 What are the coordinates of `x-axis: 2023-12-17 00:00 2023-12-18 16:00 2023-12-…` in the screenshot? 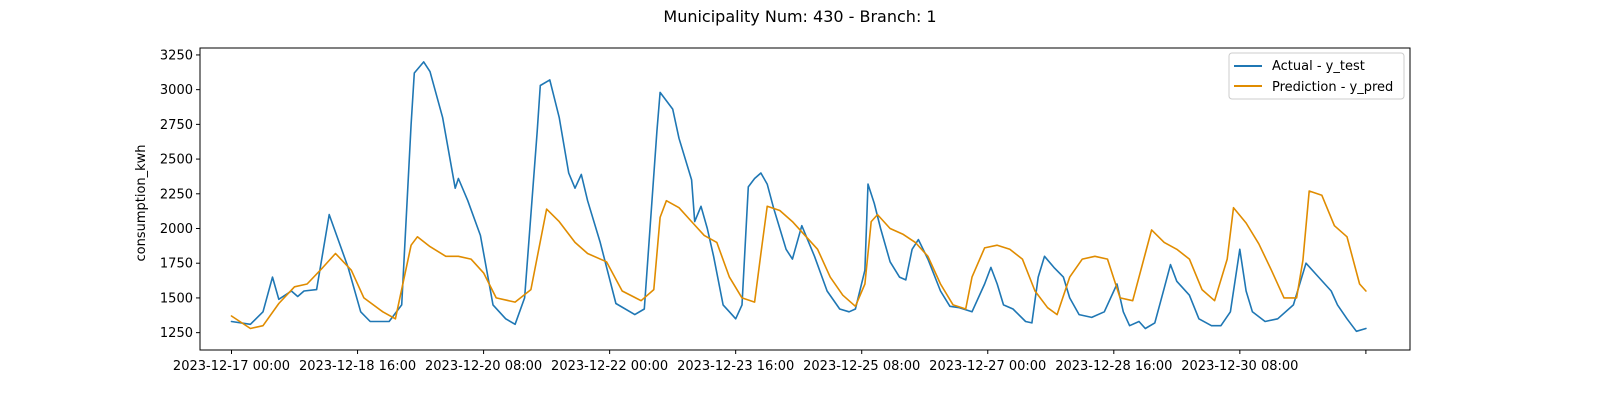 It's located at (770, 362).